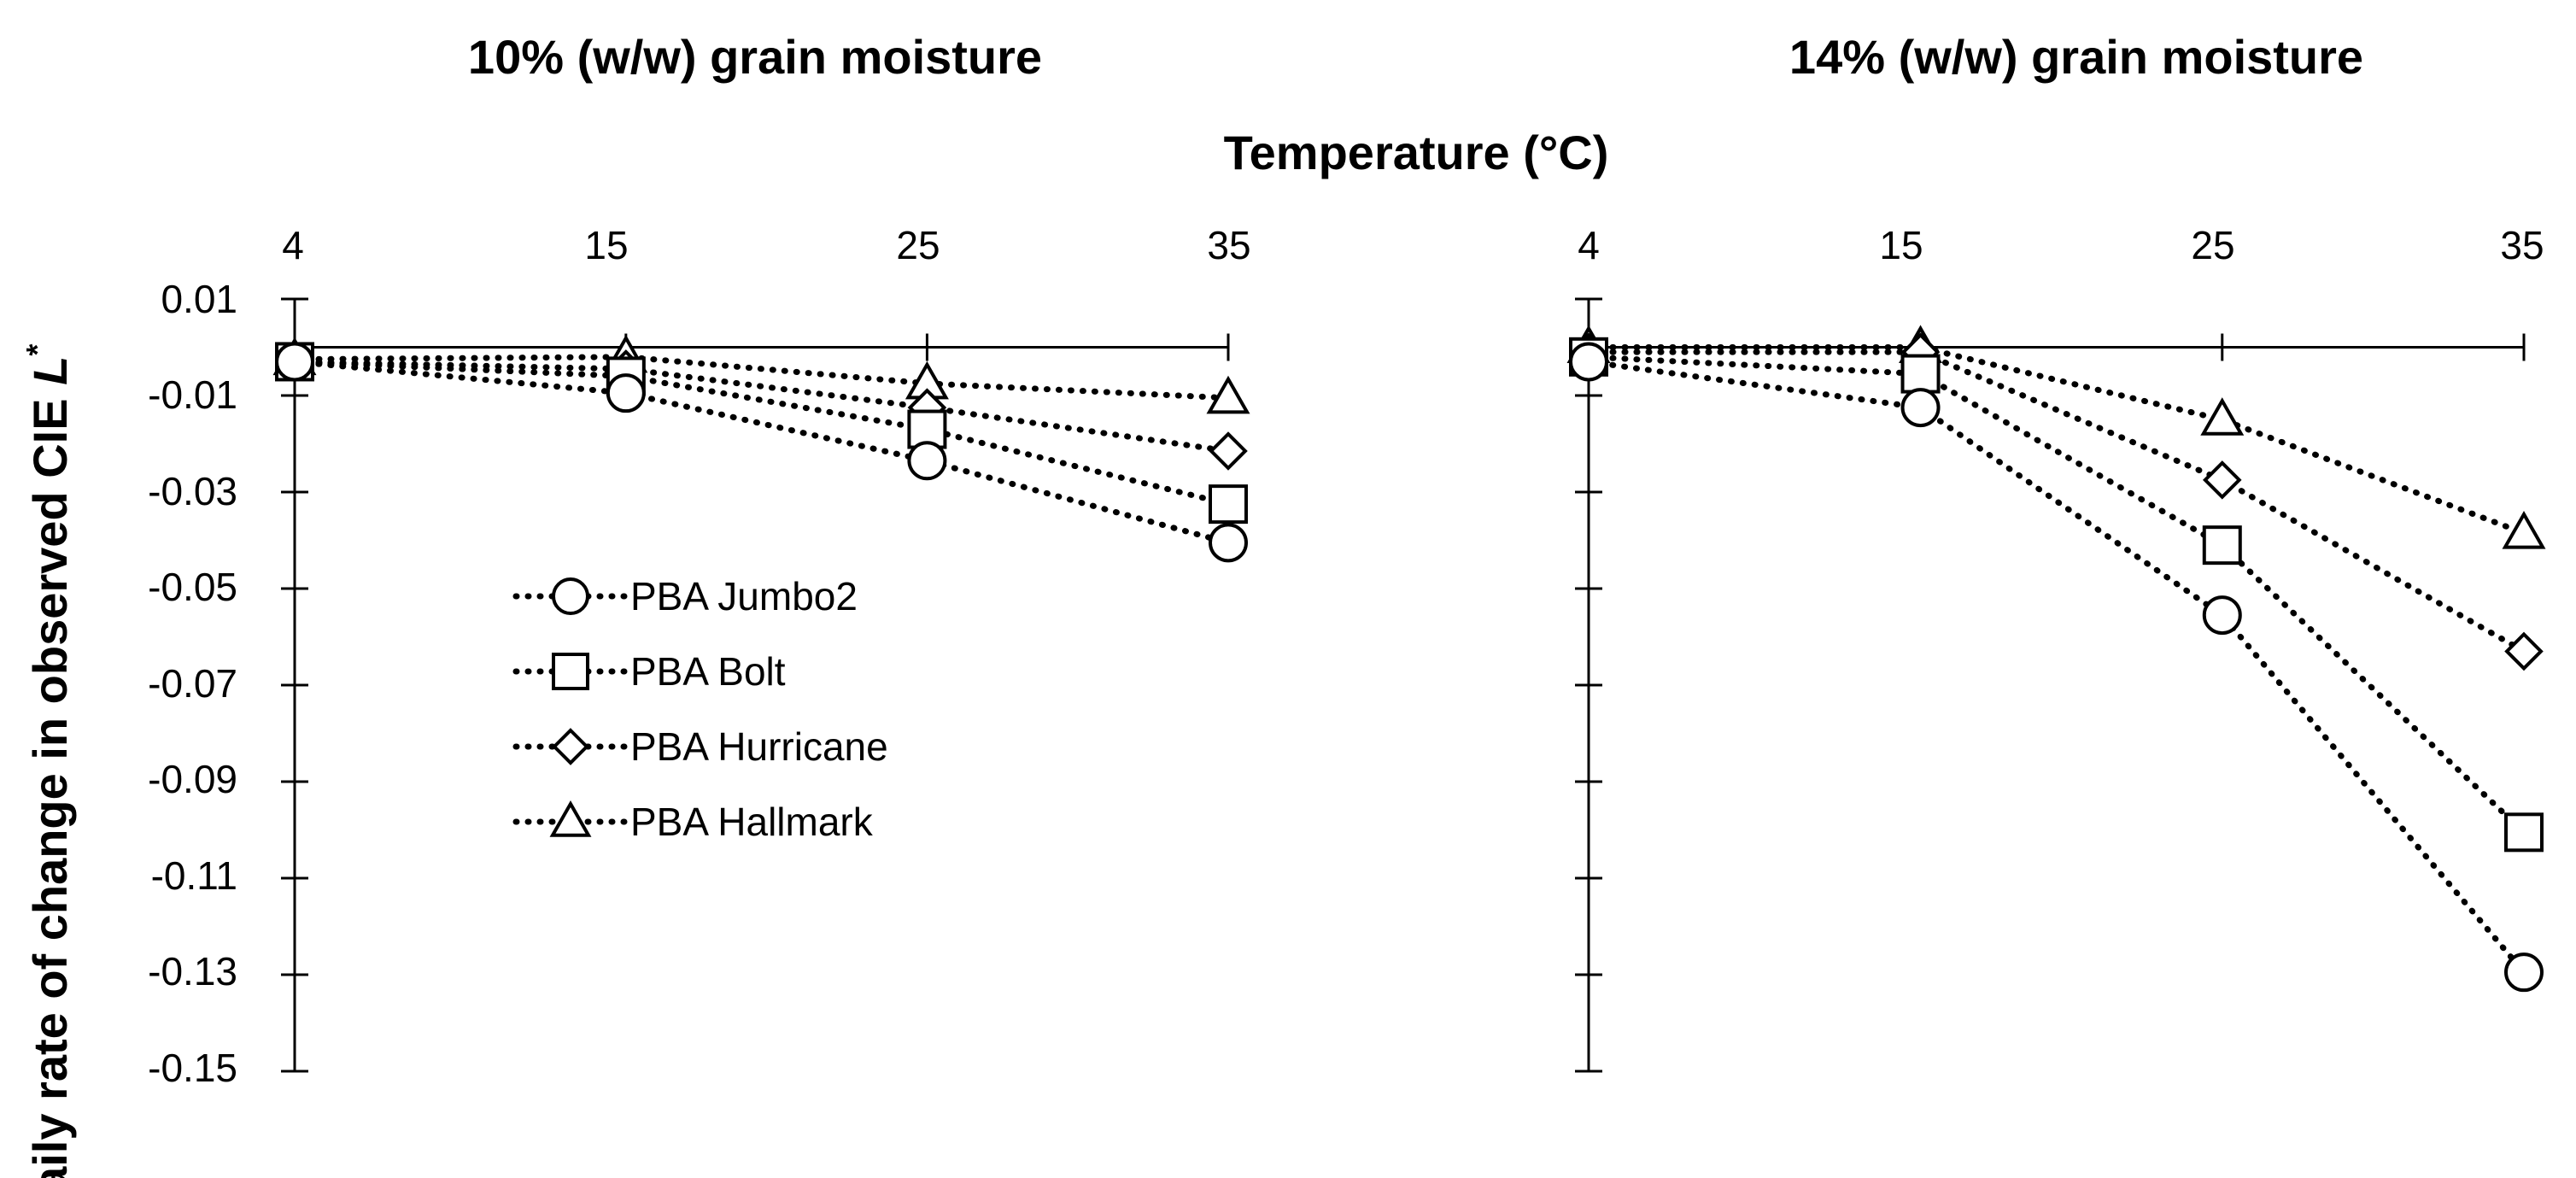 The image size is (2576, 1178). Describe the element at coordinates (752, 822) in the screenshot. I see `legend-label-hallmark: PBA Hallmark` at that location.